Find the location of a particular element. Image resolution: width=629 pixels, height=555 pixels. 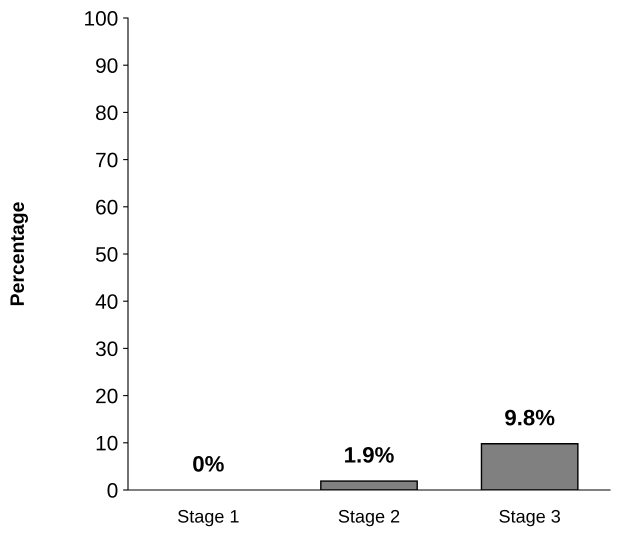

data-label: 0% is located at coordinates (208, 464).